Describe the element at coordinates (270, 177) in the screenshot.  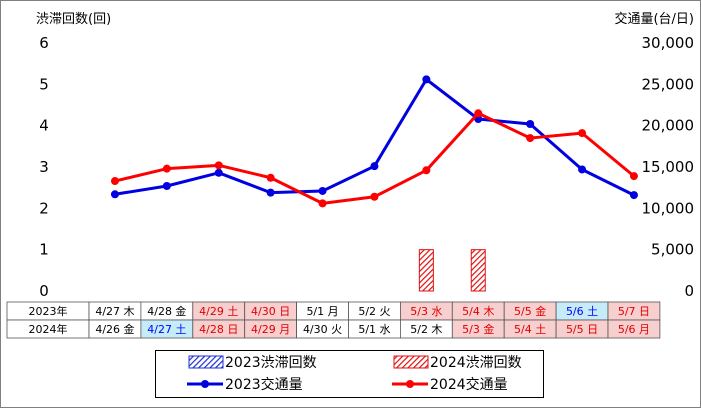
I see `point-2024交通量-3` at that location.